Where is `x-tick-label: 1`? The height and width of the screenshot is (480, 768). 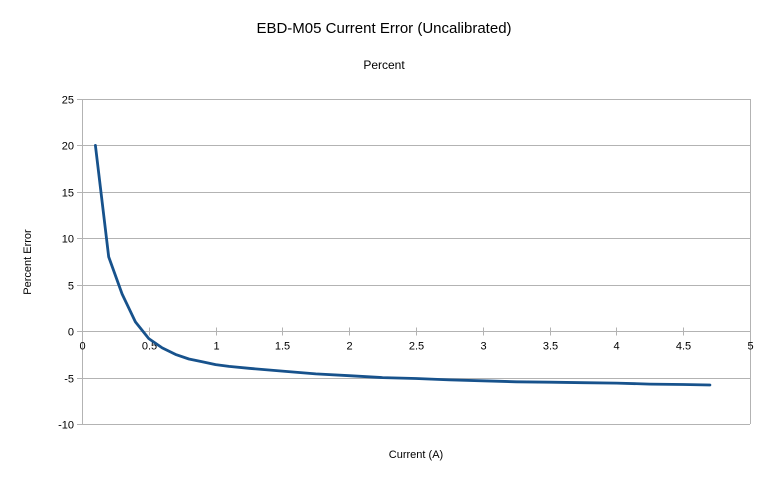 x-tick-label: 1 is located at coordinates (216, 347).